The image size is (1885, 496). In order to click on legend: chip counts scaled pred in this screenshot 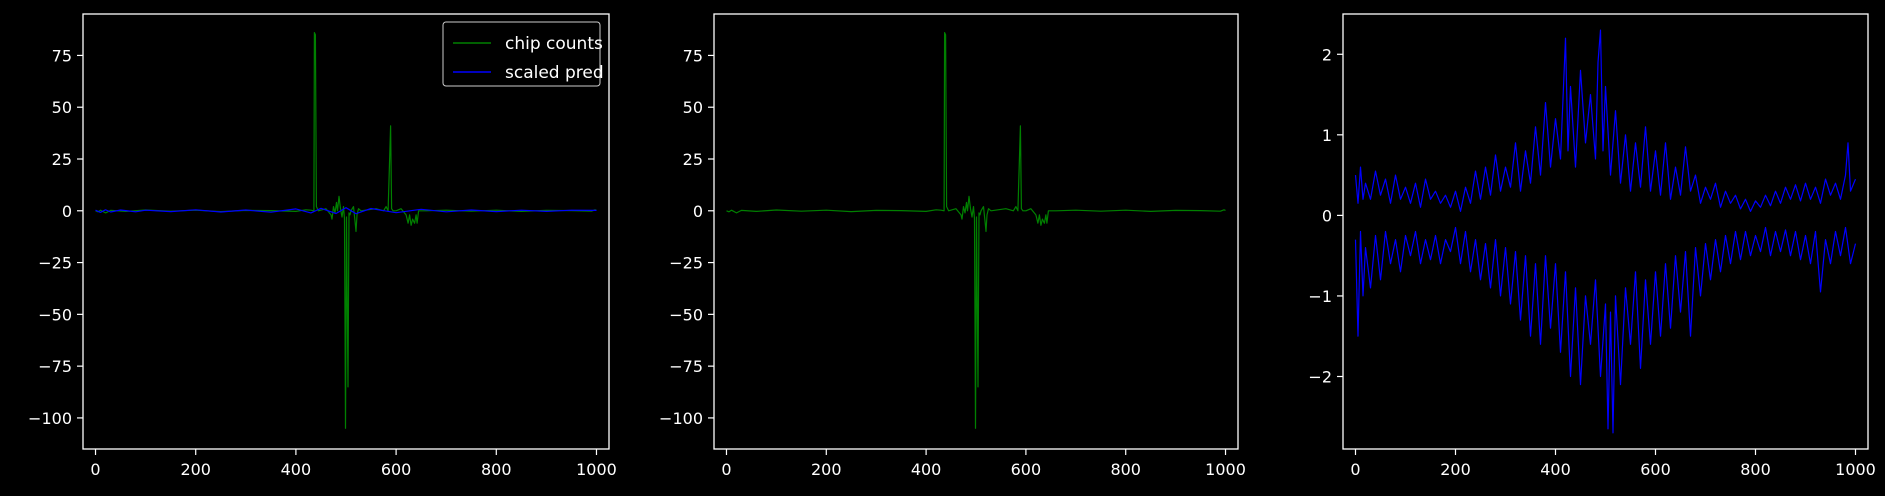, I will do `click(523, 54)`.